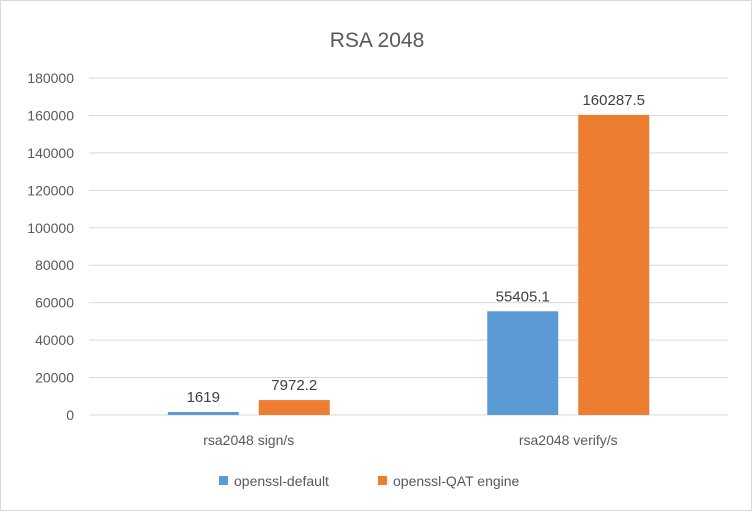 Image resolution: width=752 pixels, height=517 pixels. What do you see at coordinates (50, 78) in the screenshot?
I see `y-tick-label: 180000` at bounding box center [50, 78].